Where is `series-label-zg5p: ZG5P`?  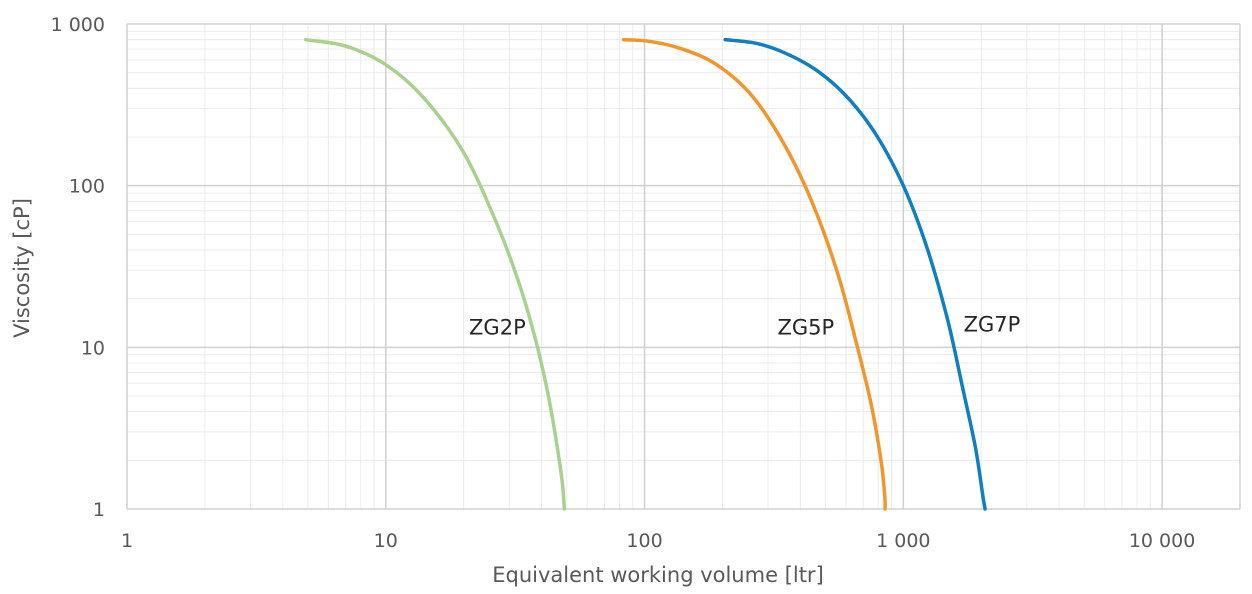
series-label-zg5p: ZG5P is located at coordinates (805, 328).